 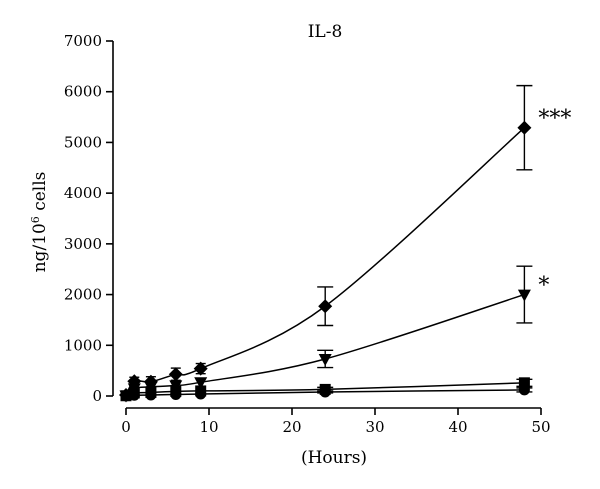 What do you see at coordinates (554, 203) in the screenshot?
I see `annotation-layer: ****` at bounding box center [554, 203].